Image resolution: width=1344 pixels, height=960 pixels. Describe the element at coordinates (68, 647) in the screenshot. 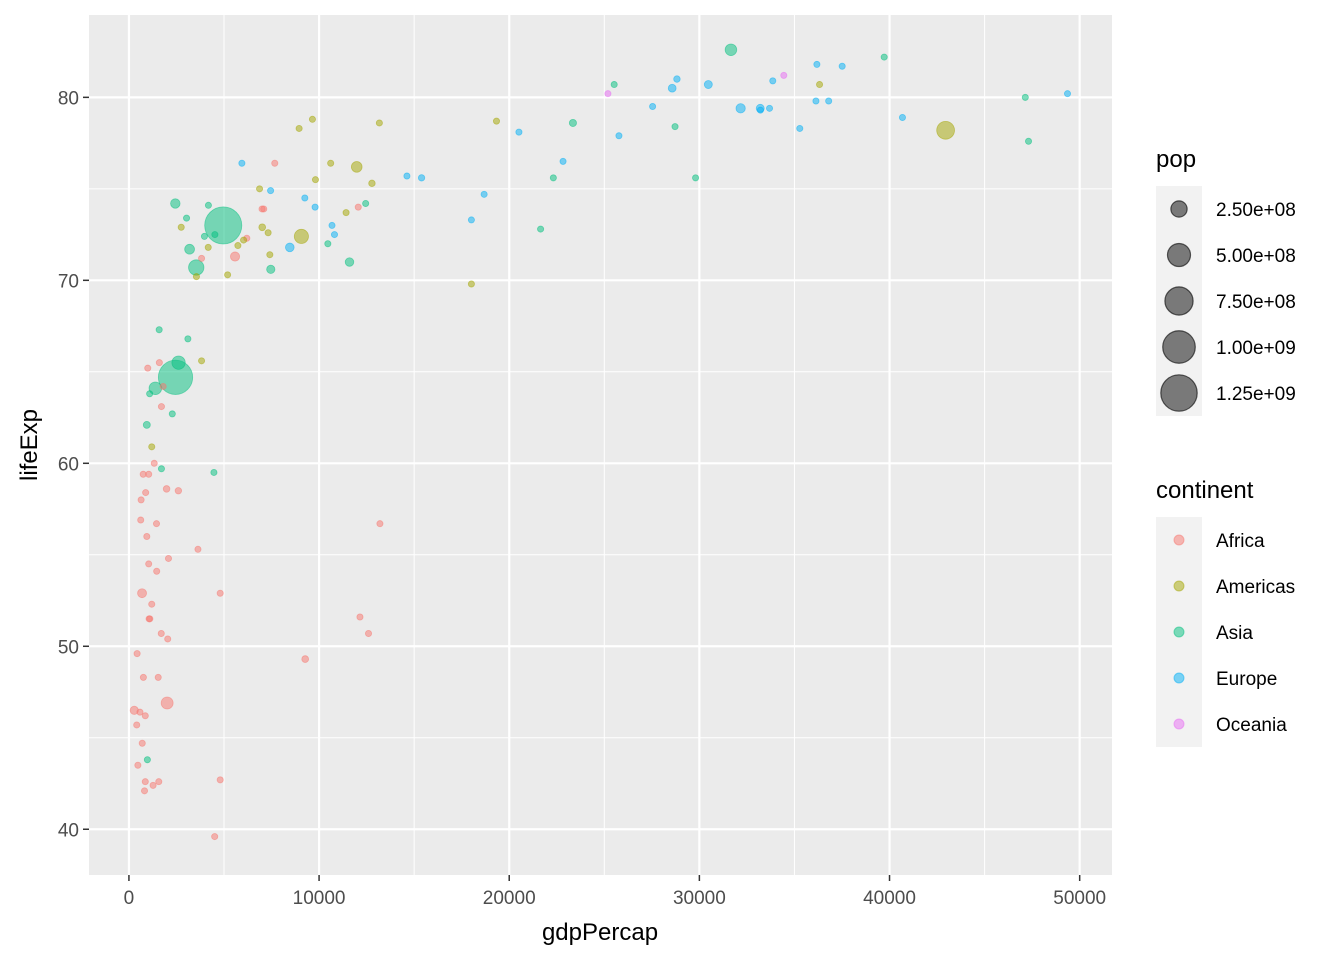

I see `y-tick-label: 50` at that location.